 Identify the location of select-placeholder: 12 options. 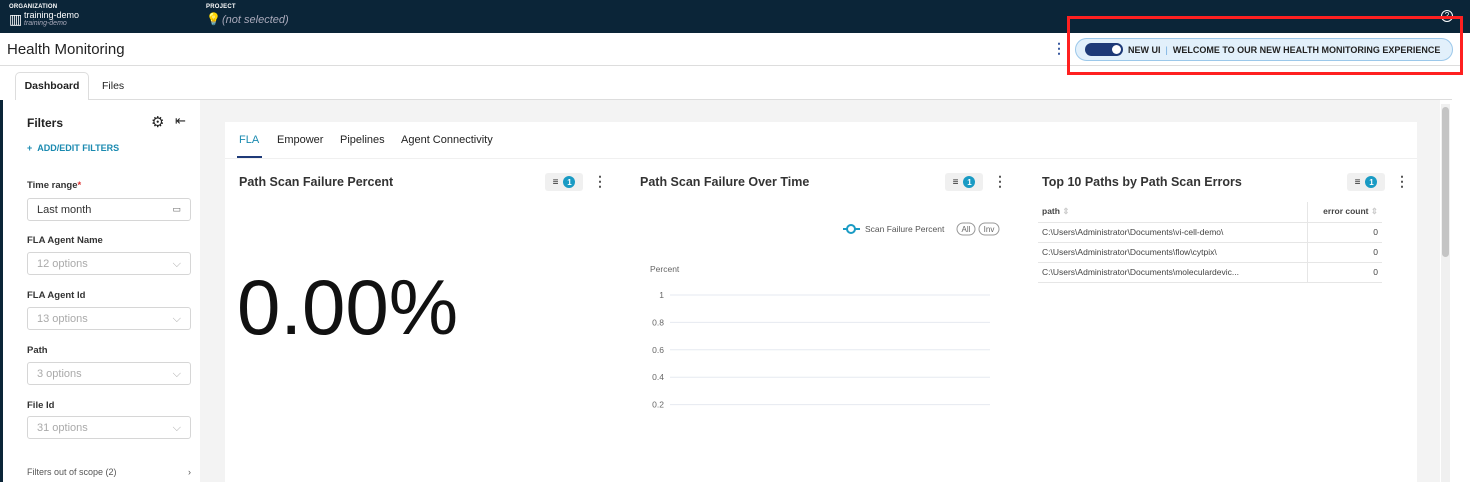
(62, 264).